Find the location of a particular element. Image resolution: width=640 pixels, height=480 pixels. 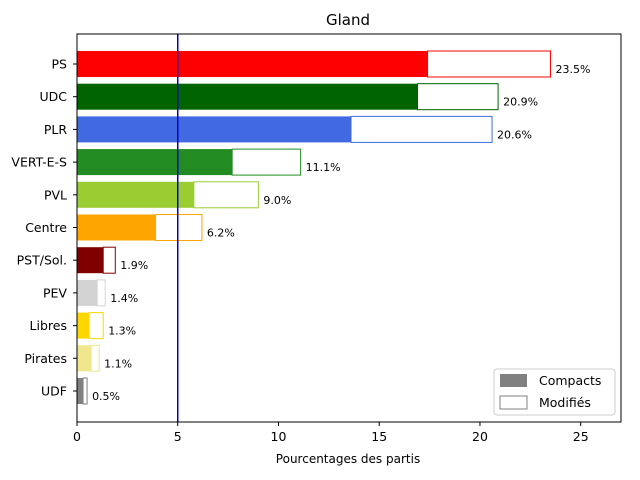

legend-label-modifies: Modifiés is located at coordinates (565, 402).